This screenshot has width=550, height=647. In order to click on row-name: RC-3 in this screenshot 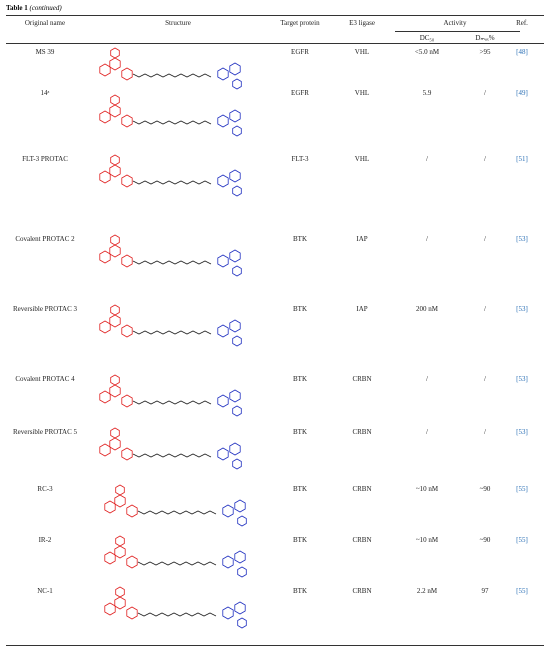, I will do `click(45, 489)`.